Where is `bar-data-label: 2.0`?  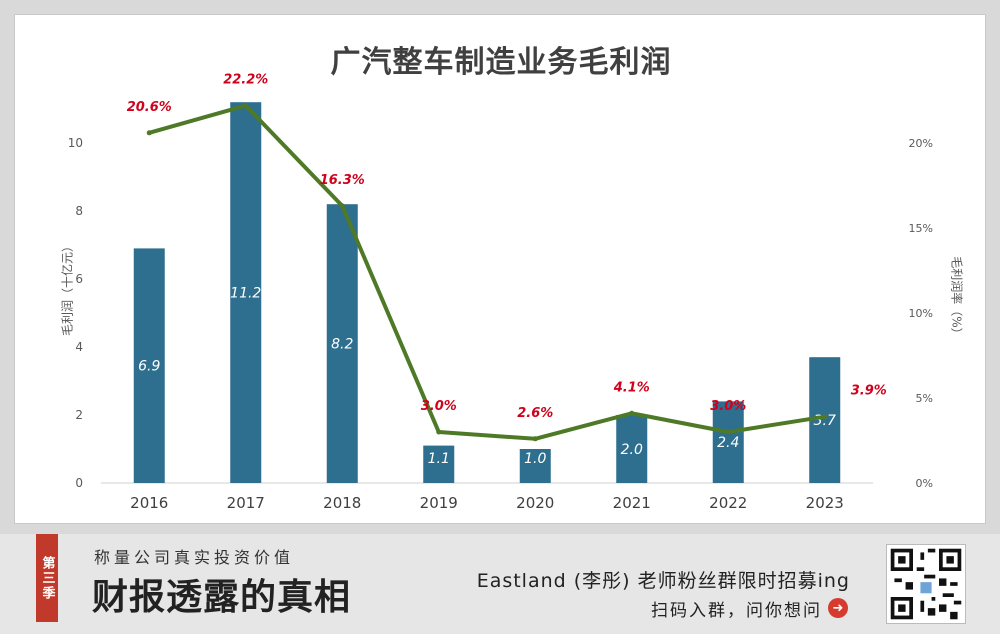
bar-data-label: 2.0 is located at coordinates (632, 450).